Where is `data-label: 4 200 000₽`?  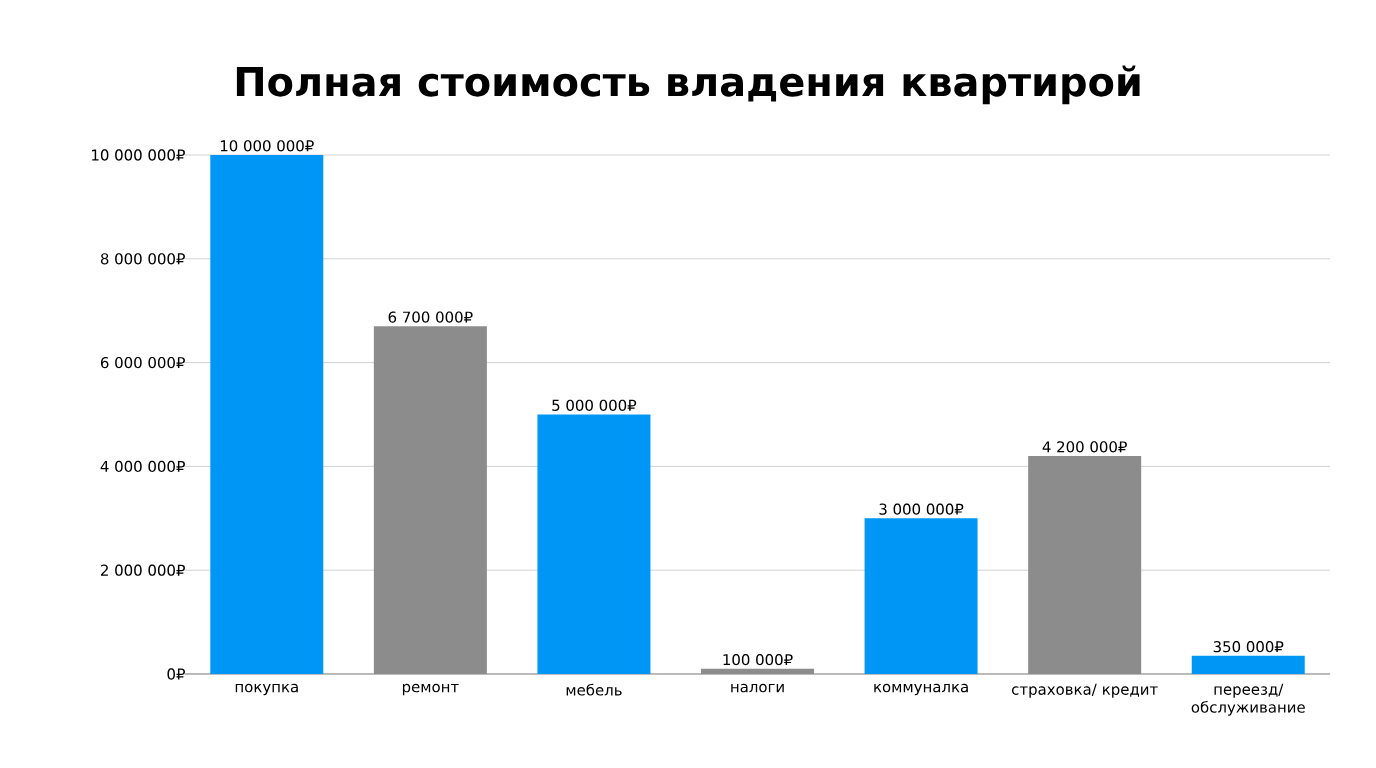
data-label: 4 200 000₽ is located at coordinates (1084, 447).